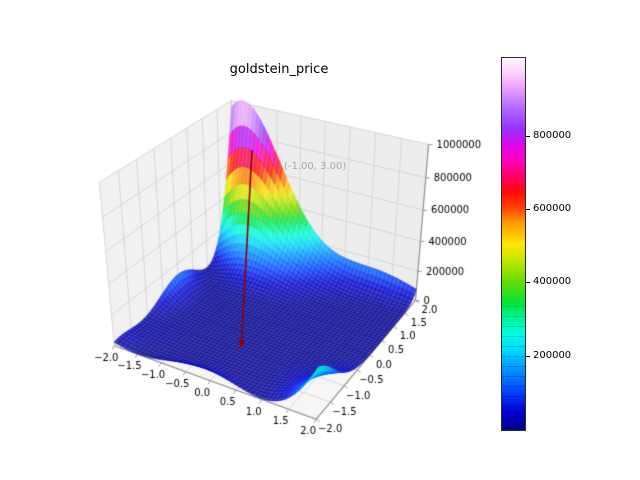  What do you see at coordinates (279, 69) in the screenshot?
I see `chart-title: goldstein_price` at bounding box center [279, 69].